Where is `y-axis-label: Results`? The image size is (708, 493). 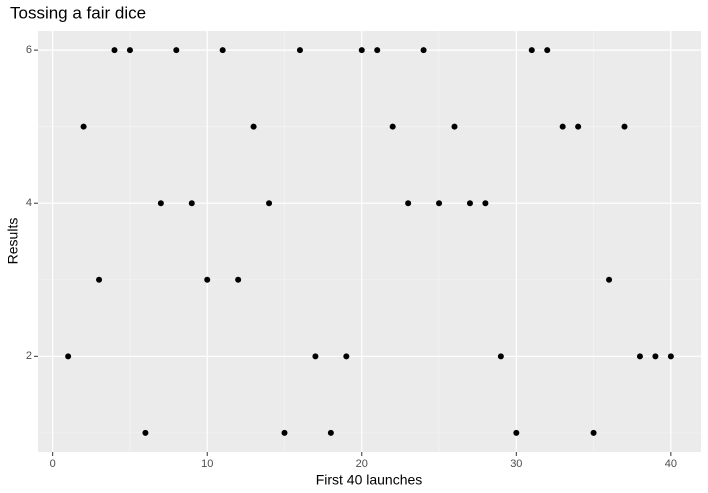
y-axis-label: Results is located at coordinates (13, 241).